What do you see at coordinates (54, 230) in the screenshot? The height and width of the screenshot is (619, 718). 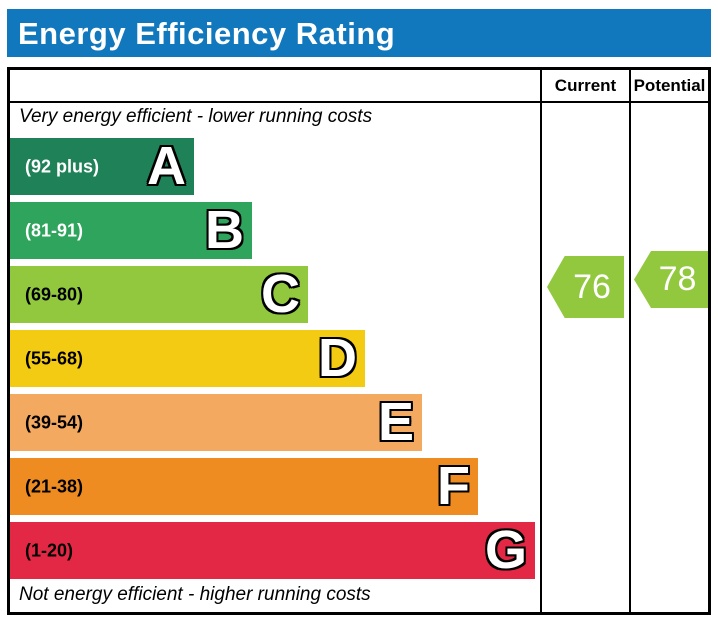 I see `band-b-range-label: (81-91)` at bounding box center [54, 230].